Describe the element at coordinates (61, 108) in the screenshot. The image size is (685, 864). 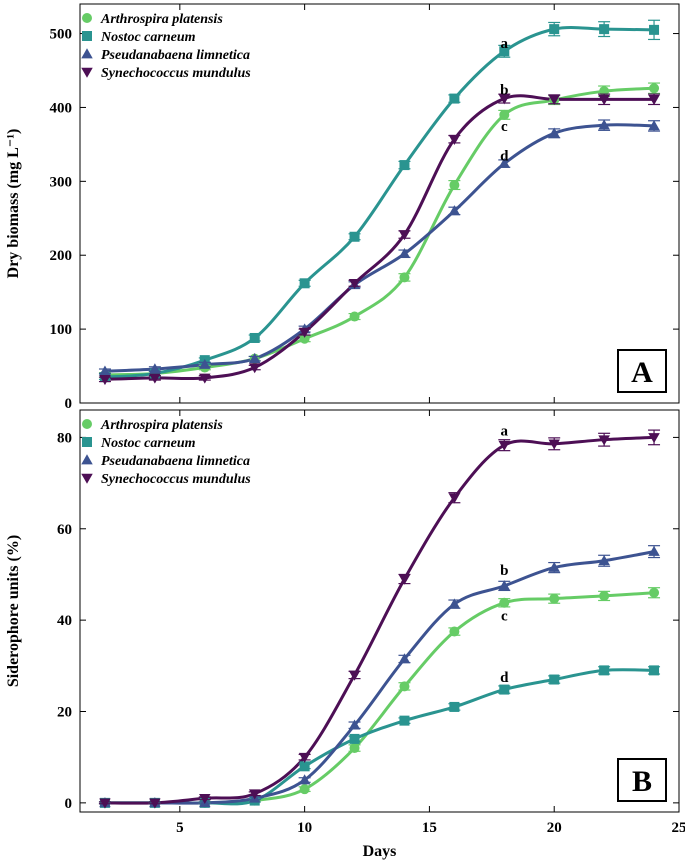
I see `y-tick-label: 400` at that location.